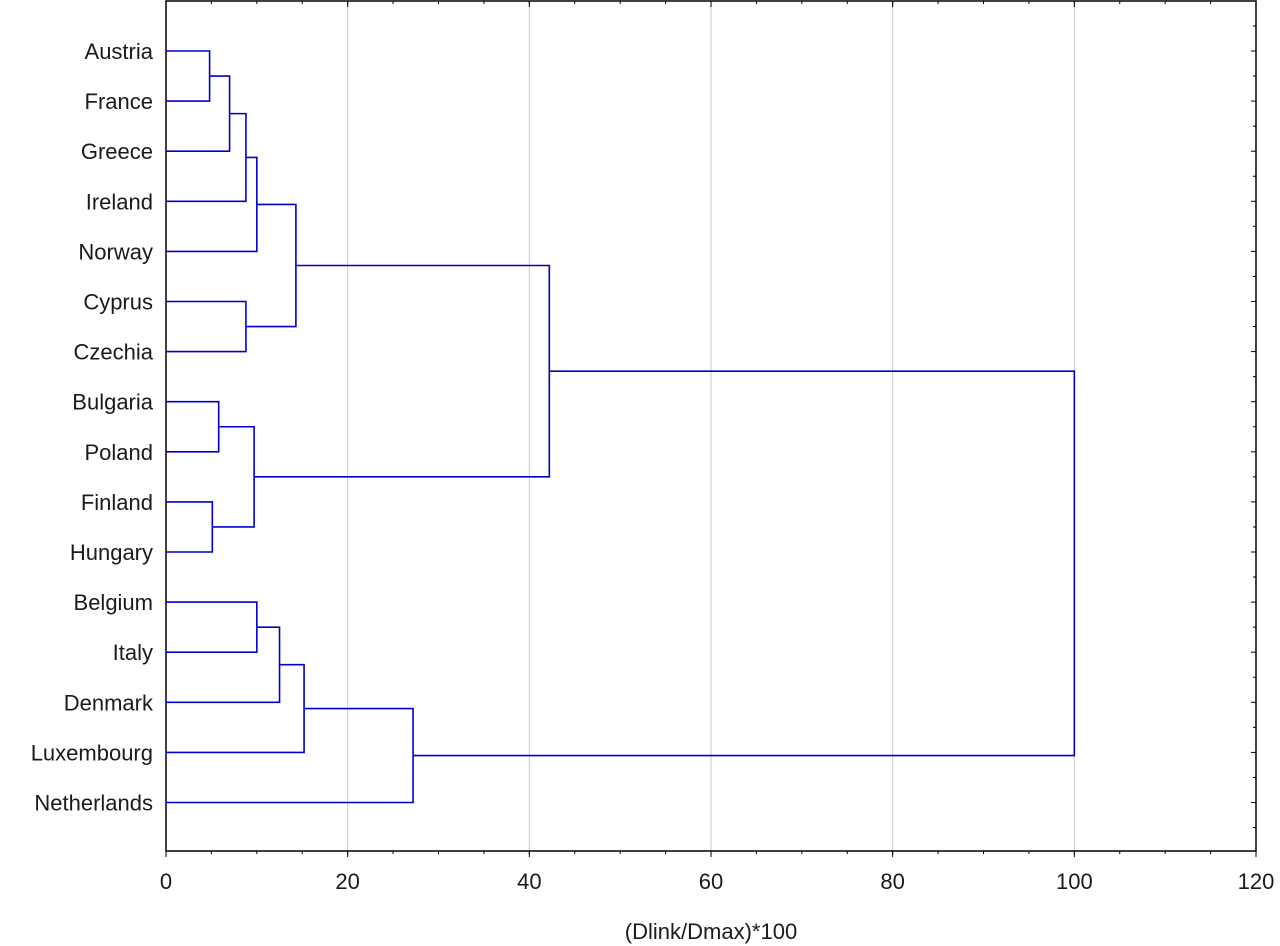 This screenshot has height=946, width=1280. I want to click on leaf-label: Finland, so click(117, 502).